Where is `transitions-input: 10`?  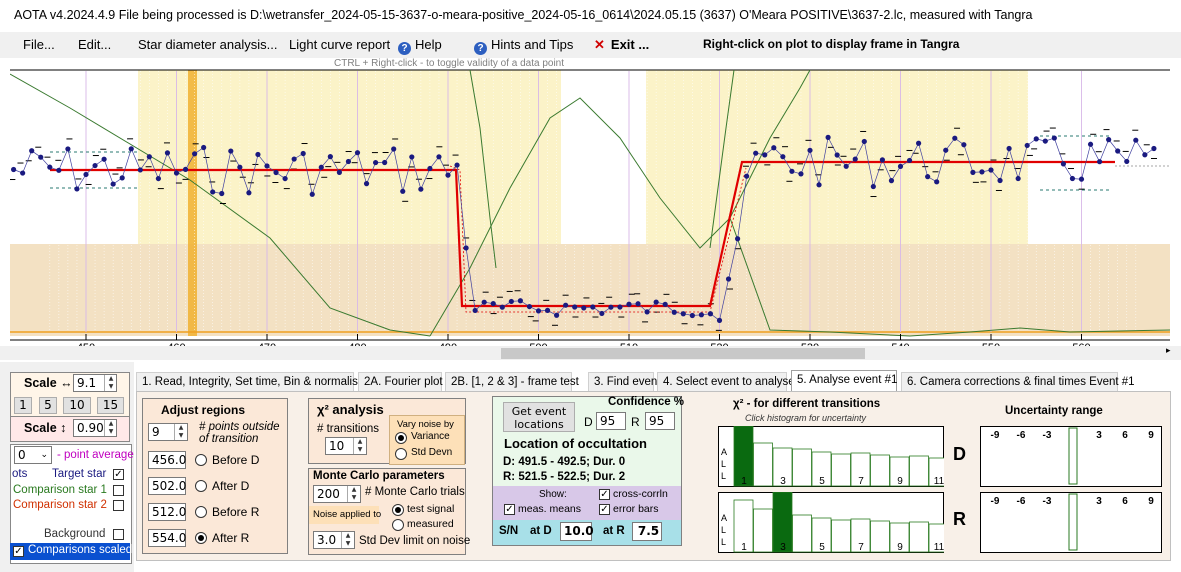
transitions-input: 10 is located at coordinates (346, 446).